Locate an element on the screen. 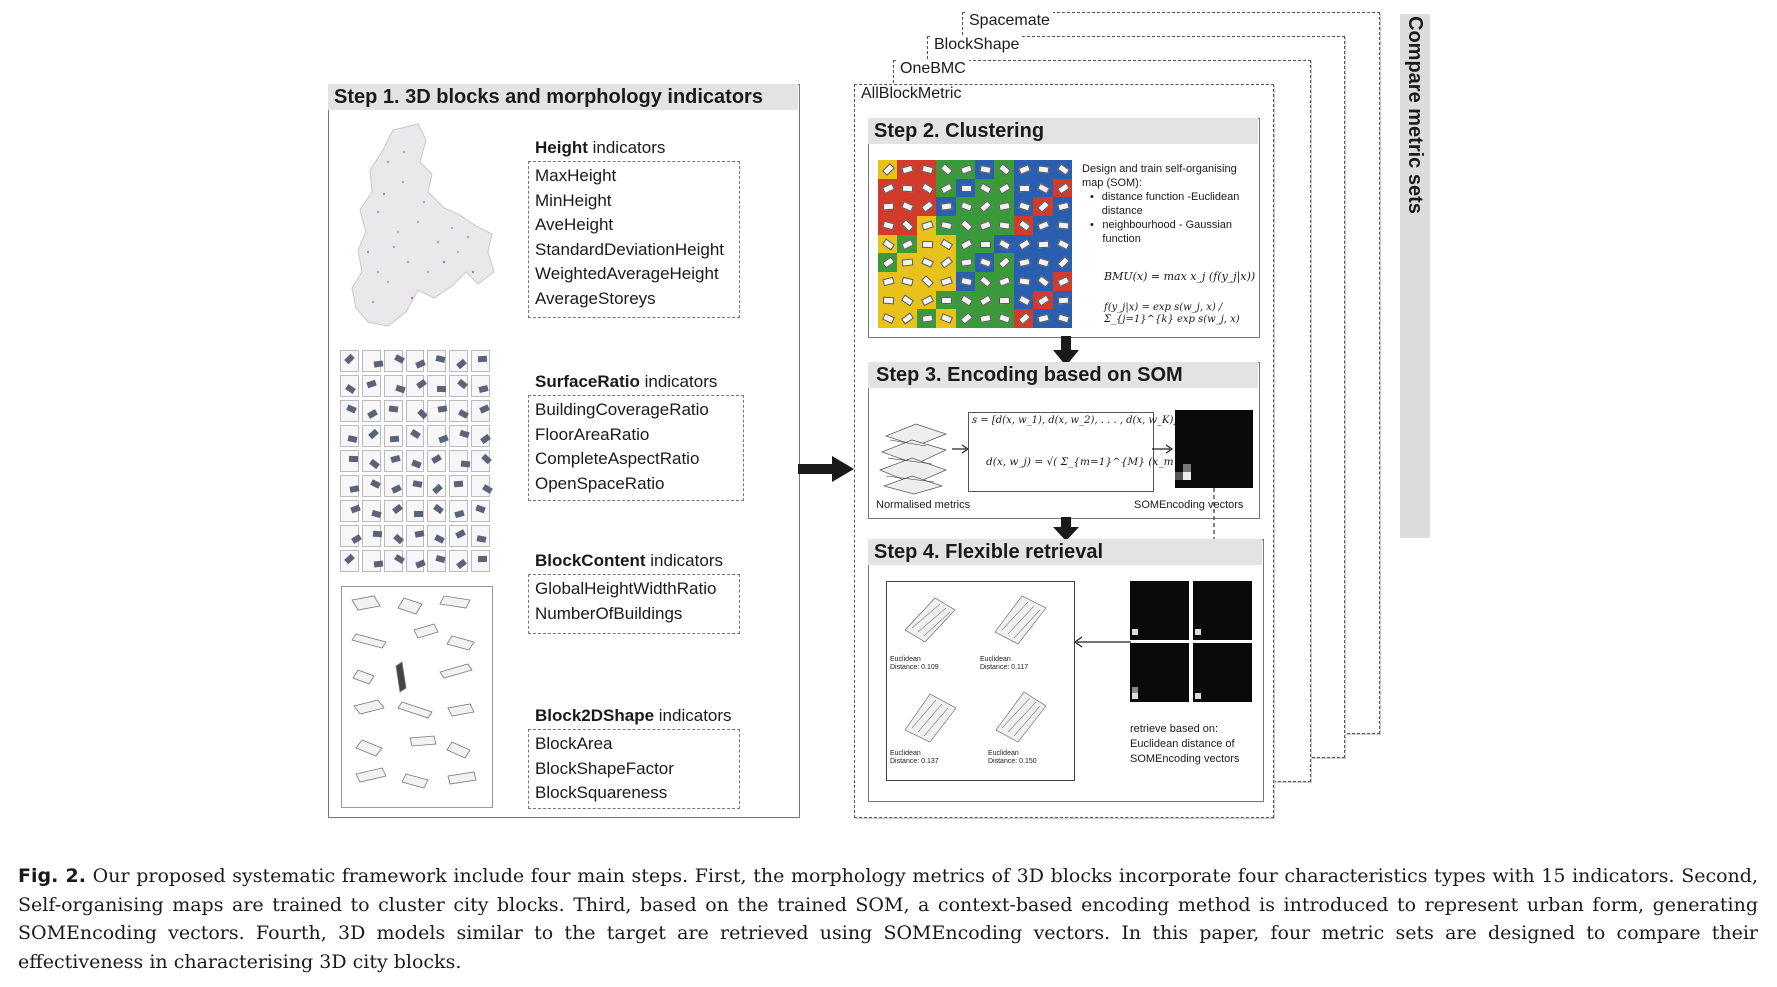 The image size is (1777, 987). som-bullet: distance function -Euclidean distance is located at coordinates (1170, 204).